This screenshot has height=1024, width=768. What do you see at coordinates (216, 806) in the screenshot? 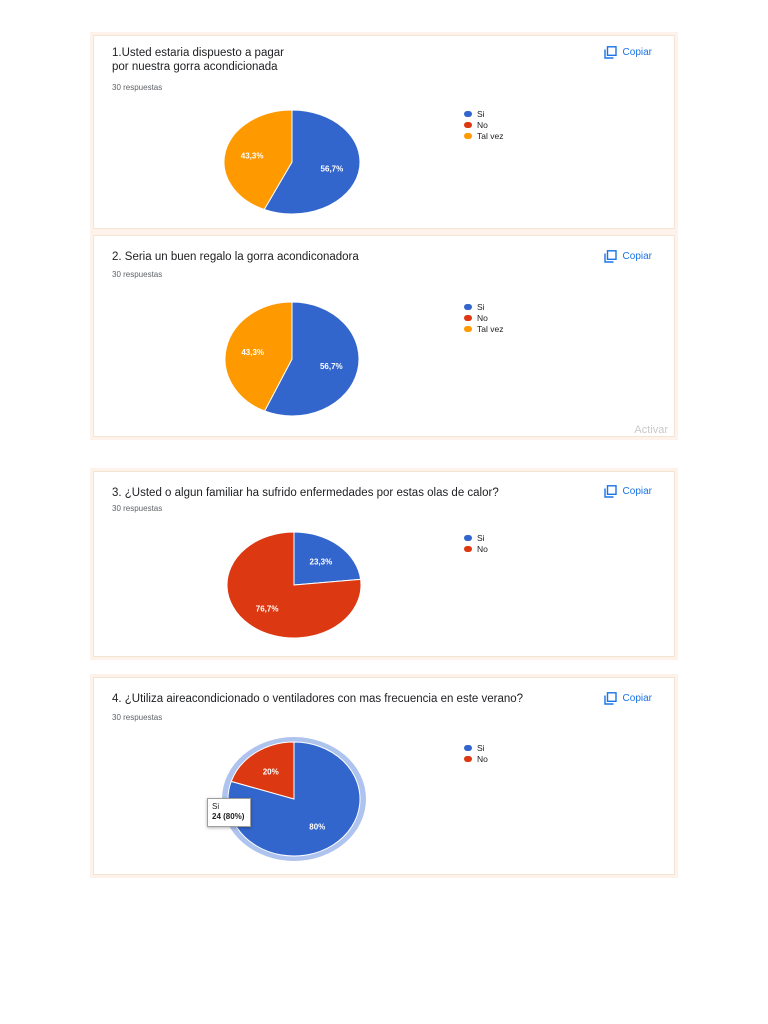
I see `tooltip-label: Si` at bounding box center [216, 806].